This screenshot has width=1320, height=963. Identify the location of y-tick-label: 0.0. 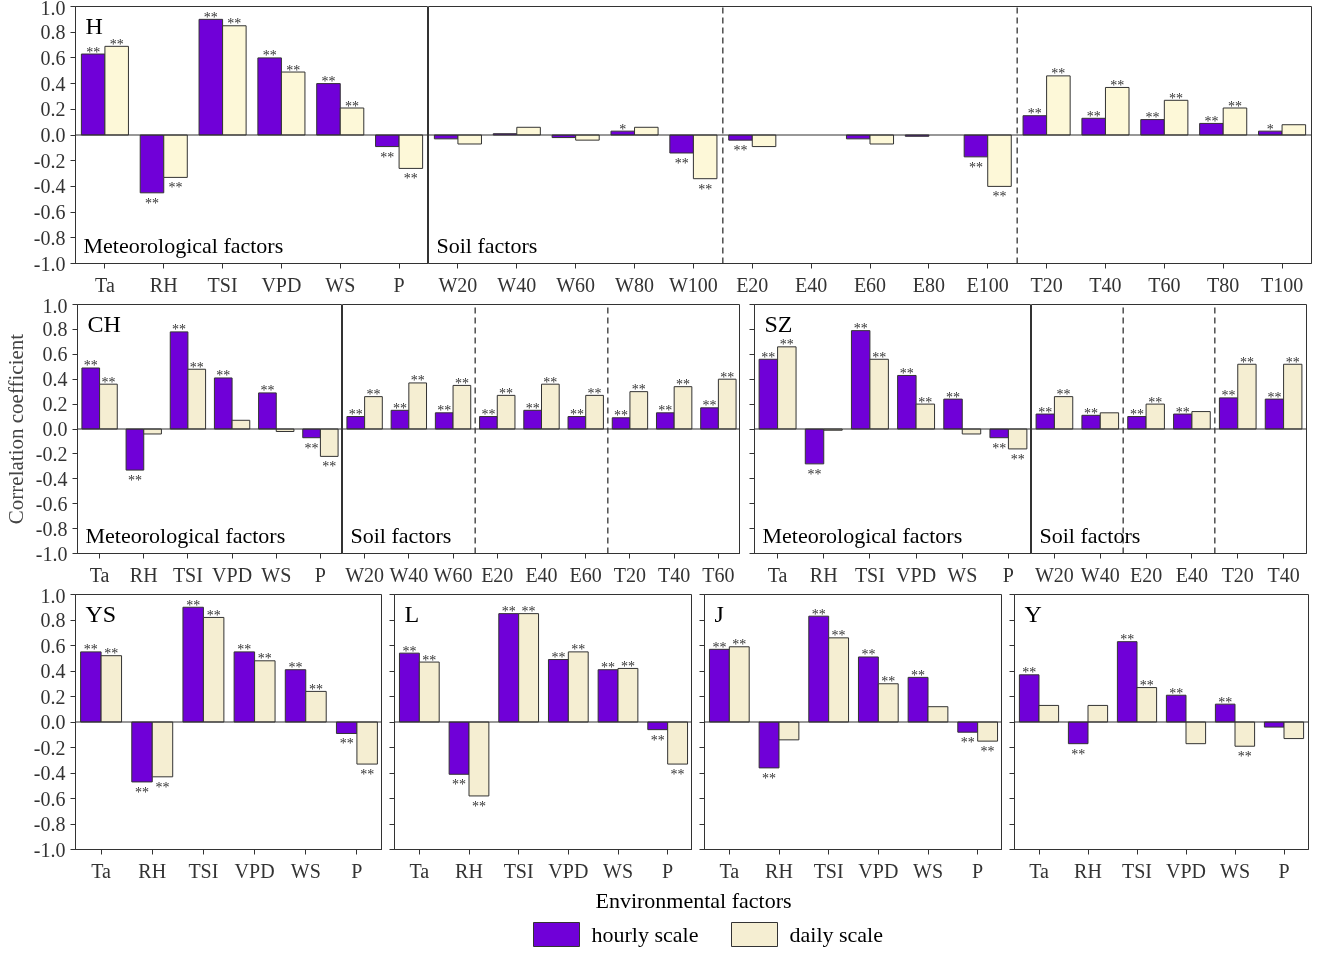
(55, 429).